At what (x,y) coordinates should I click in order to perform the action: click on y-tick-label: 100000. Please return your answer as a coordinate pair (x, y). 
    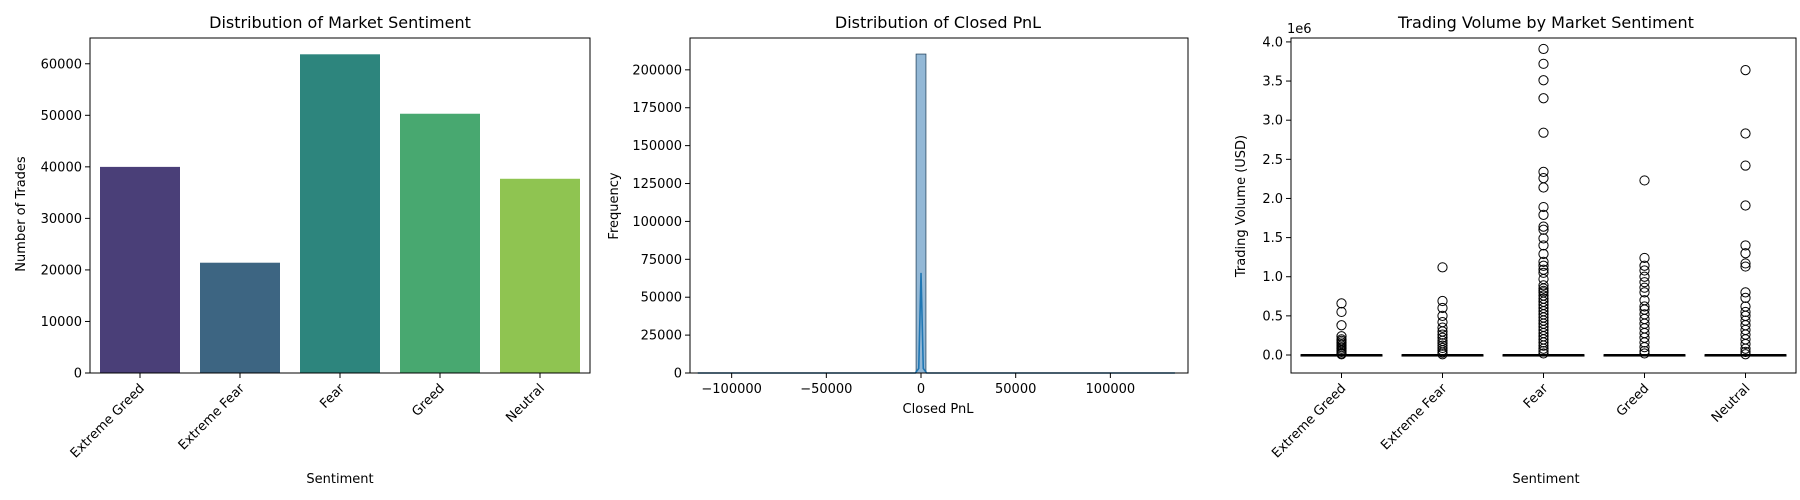
    Looking at the image, I should click on (657, 222).